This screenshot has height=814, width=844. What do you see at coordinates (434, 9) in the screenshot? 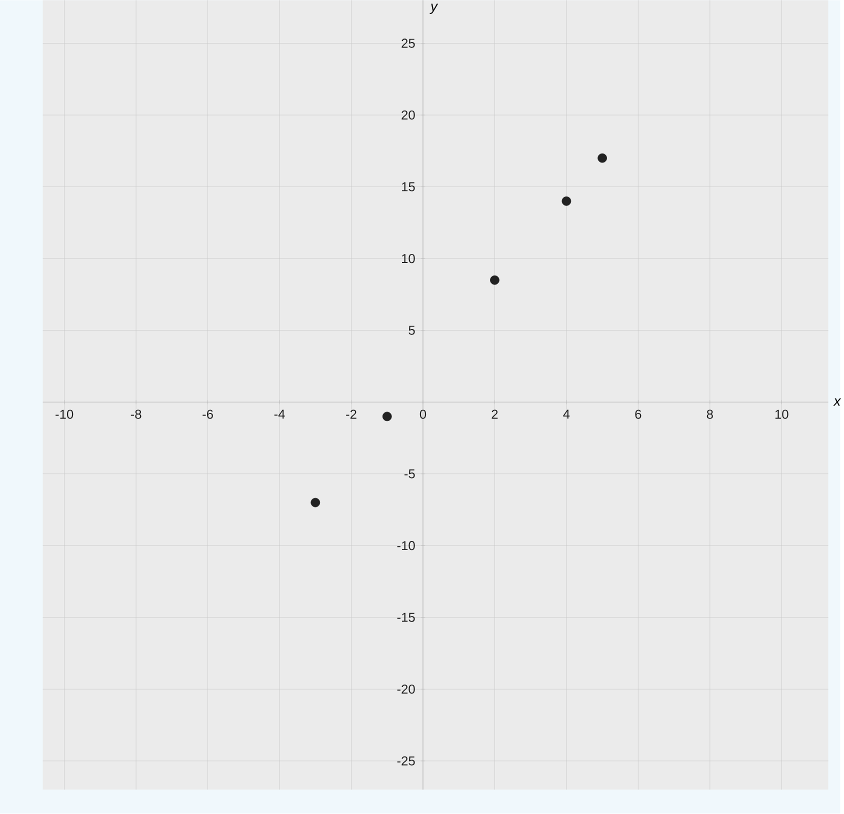
I see `y-axis-title: y` at bounding box center [434, 9].